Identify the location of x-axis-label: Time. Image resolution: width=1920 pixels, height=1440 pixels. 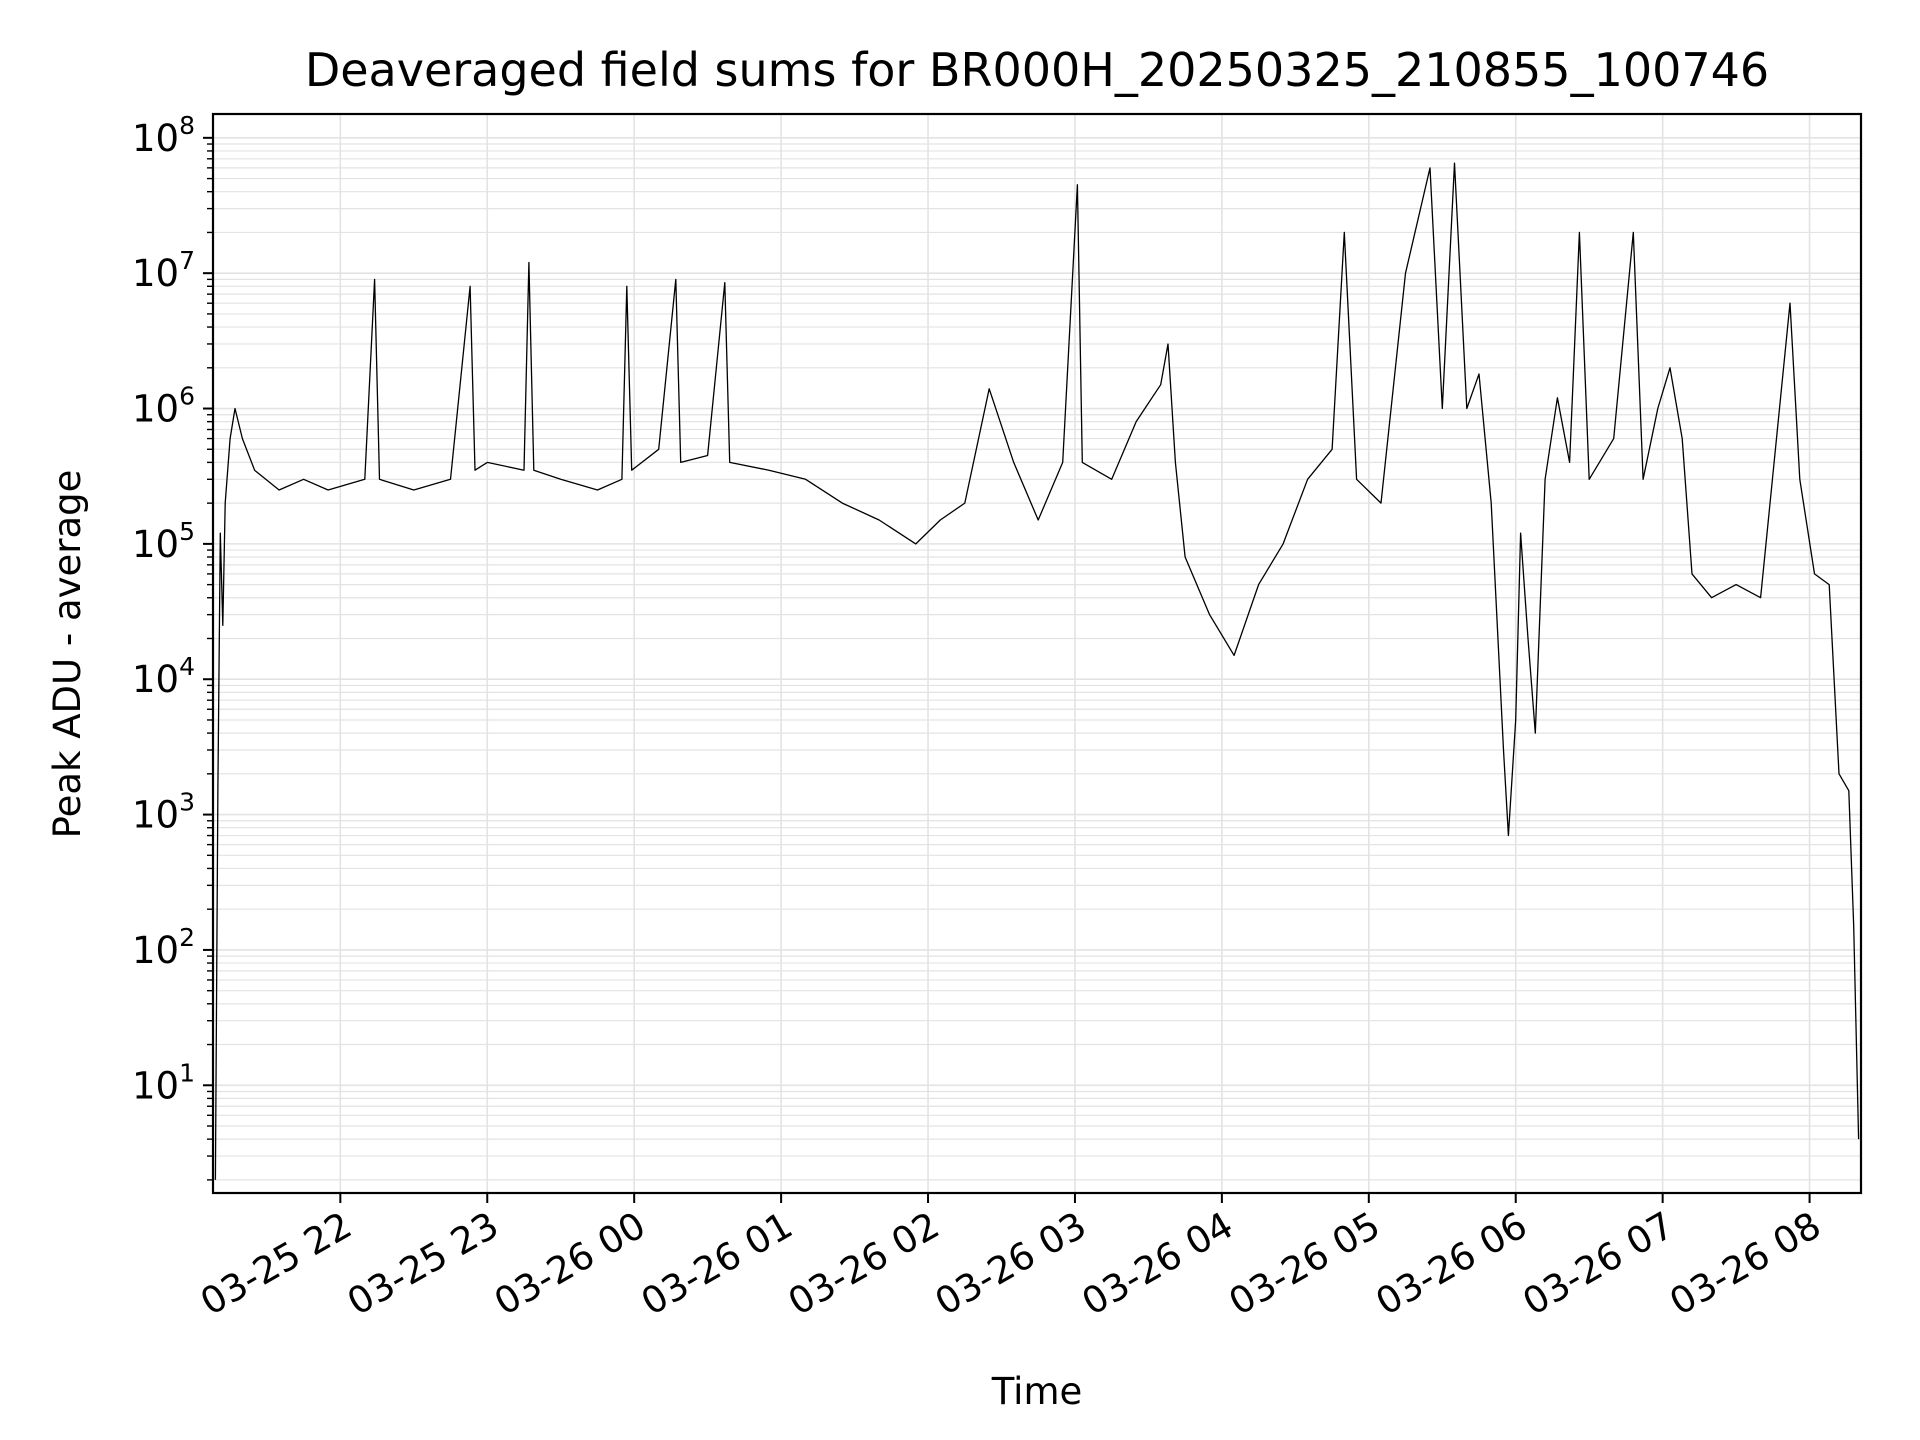
(1037, 1391).